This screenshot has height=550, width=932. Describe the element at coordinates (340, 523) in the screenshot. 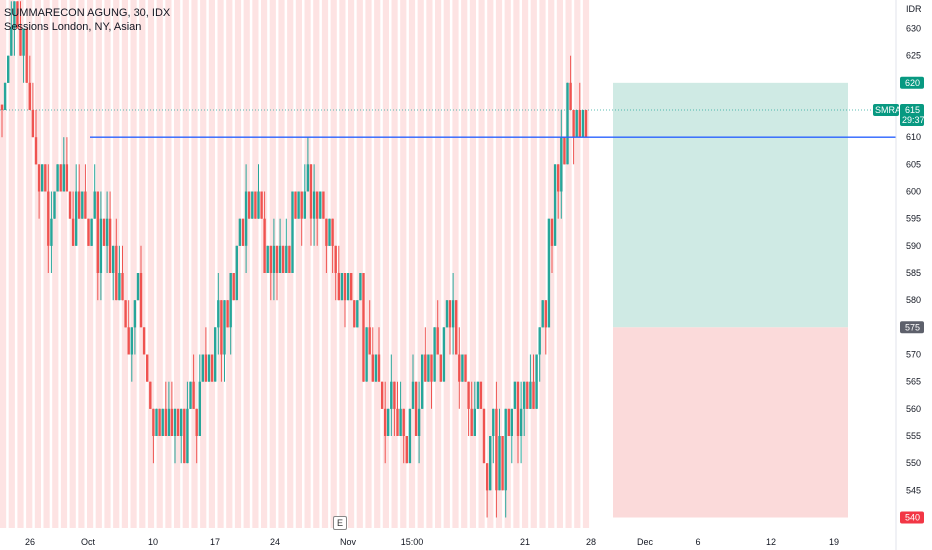

I see `events-button: E` at that location.